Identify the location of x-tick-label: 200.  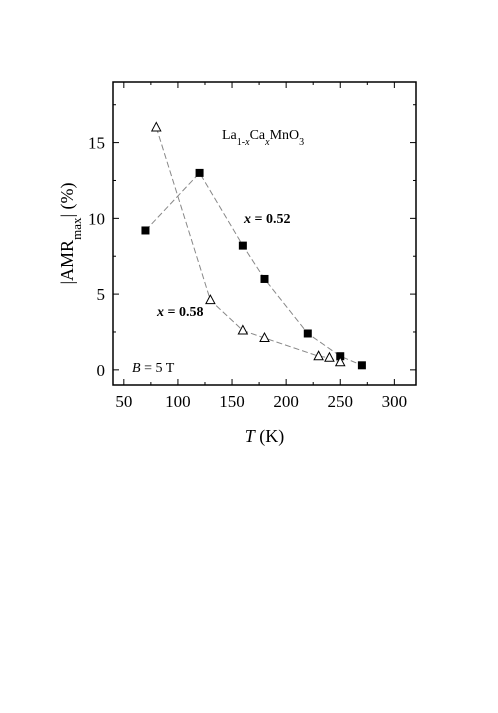
(286, 401).